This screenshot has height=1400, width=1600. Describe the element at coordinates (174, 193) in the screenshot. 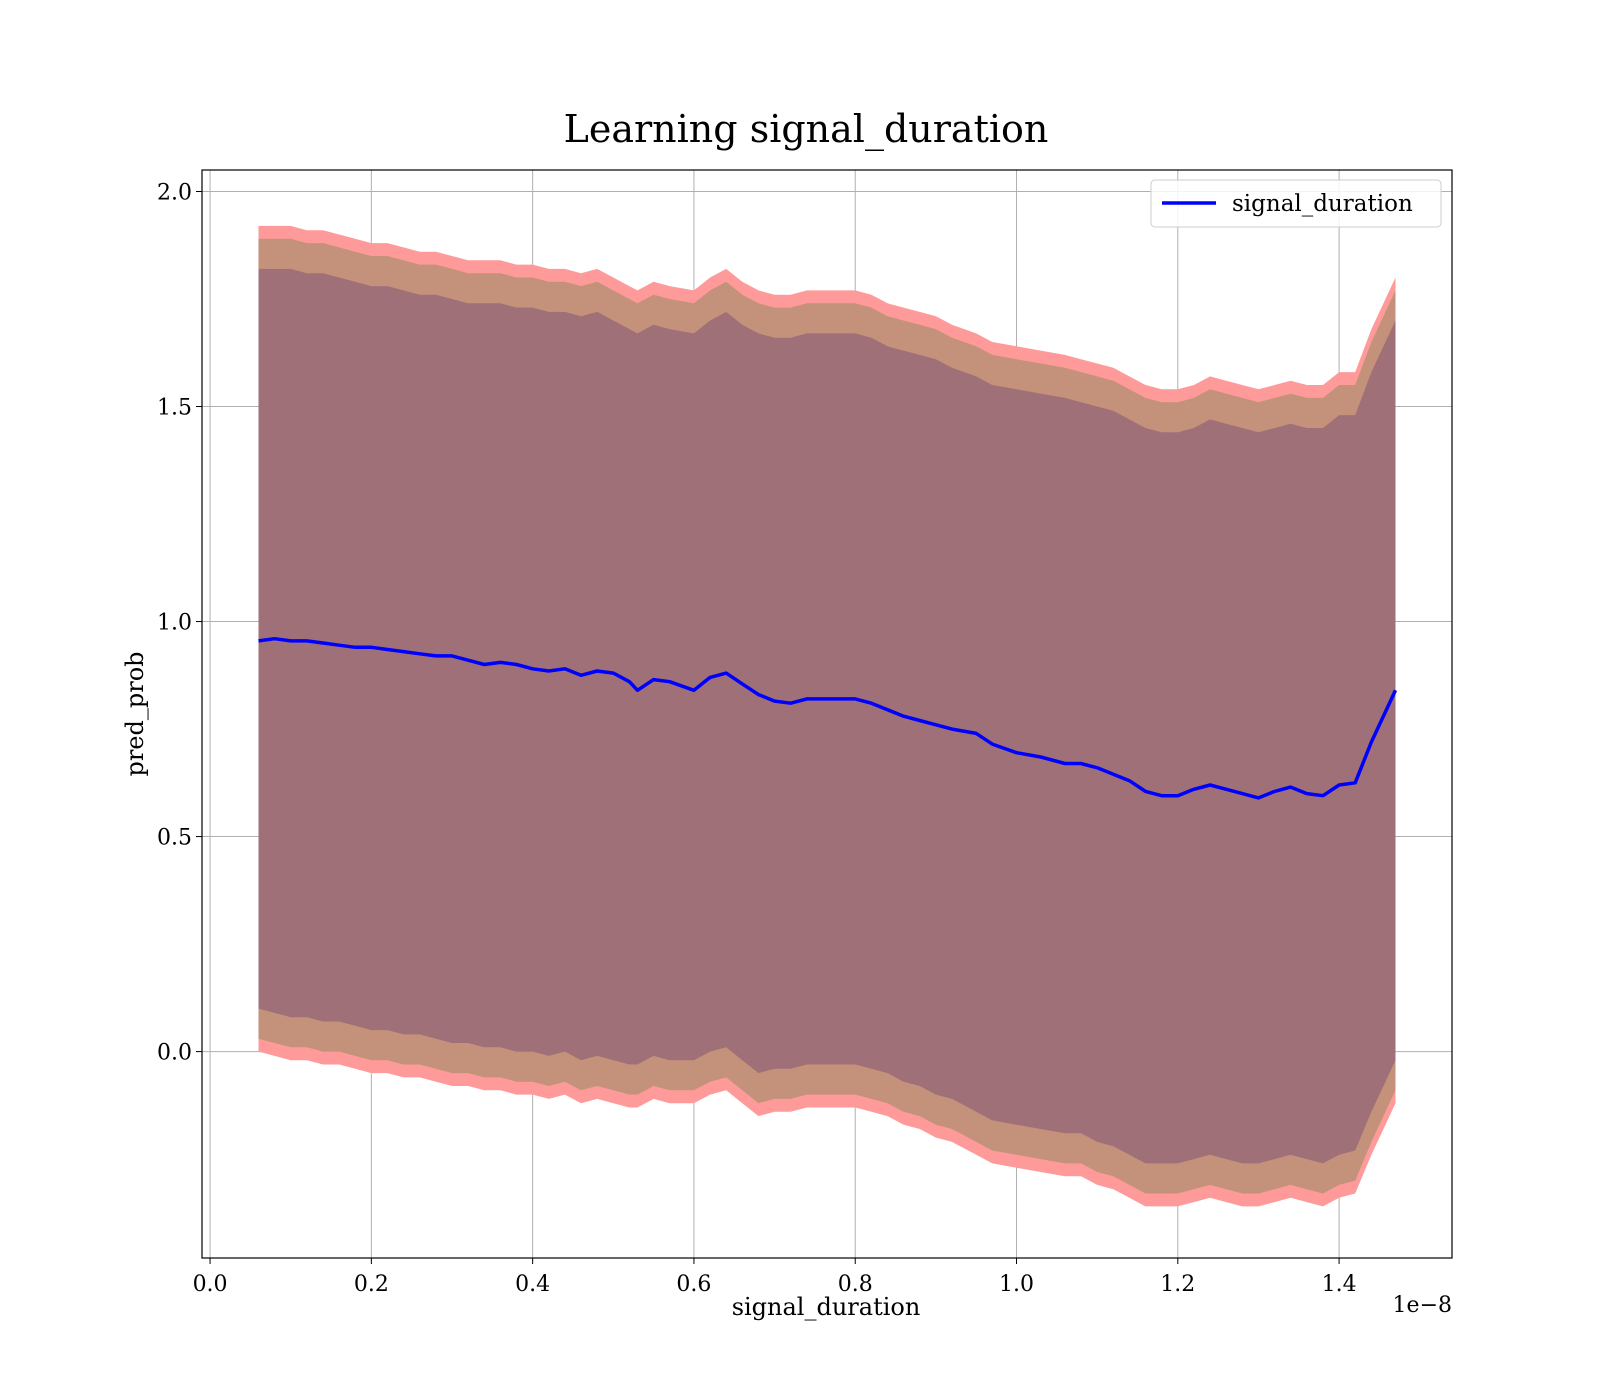

I see `y-tick-label: 2.0` at that location.